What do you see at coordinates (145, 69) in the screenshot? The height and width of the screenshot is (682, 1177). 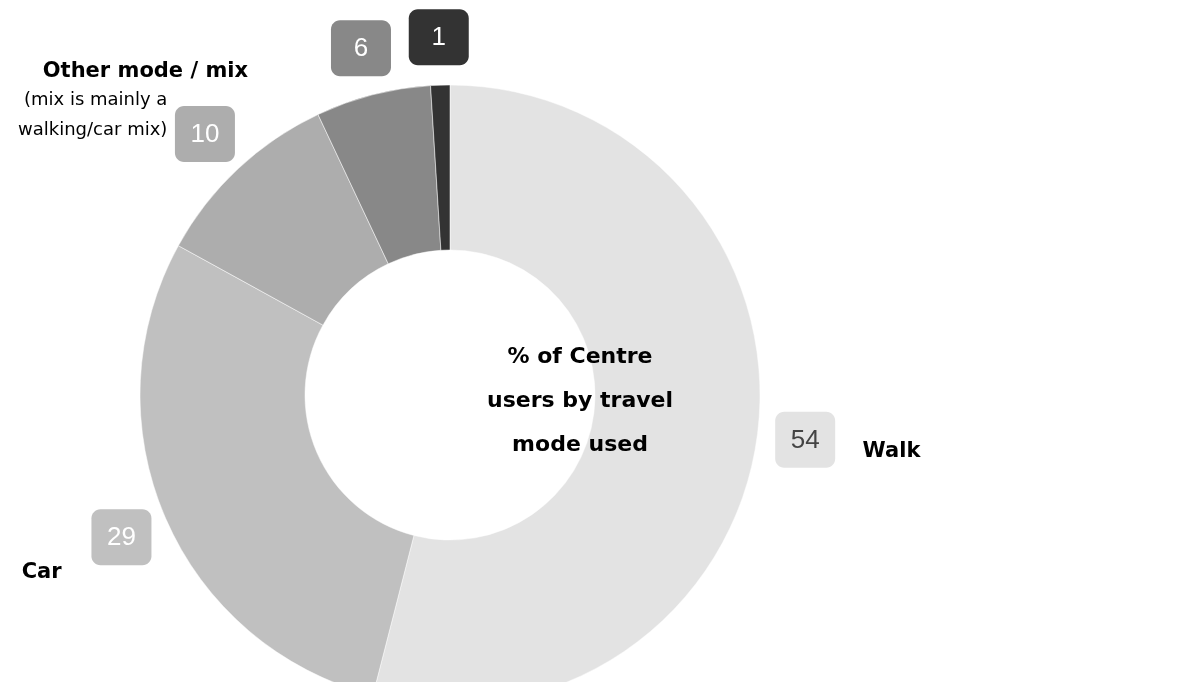 I see `slice-label: Other mode / mix` at bounding box center [145, 69].